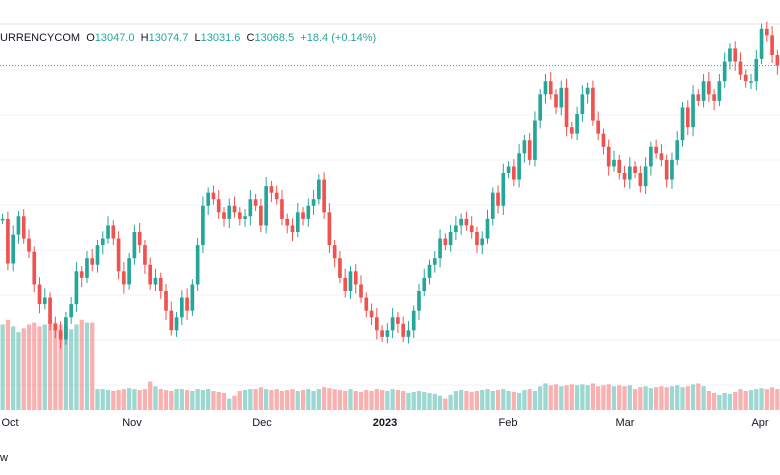 This screenshot has height=475, width=780. Describe the element at coordinates (384, 423) in the screenshot. I see `x-axis-ticks: Oct Nov Dec 2023 Feb Mar Apr` at that location.